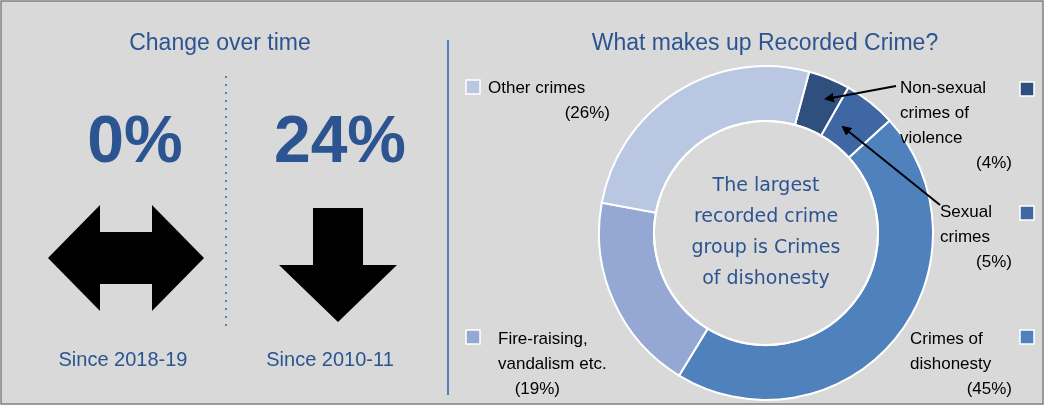 This screenshot has width=1044, height=405. What do you see at coordinates (537, 87) in the screenshot?
I see `slice-label: Other crimes` at bounding box center [537, 87].